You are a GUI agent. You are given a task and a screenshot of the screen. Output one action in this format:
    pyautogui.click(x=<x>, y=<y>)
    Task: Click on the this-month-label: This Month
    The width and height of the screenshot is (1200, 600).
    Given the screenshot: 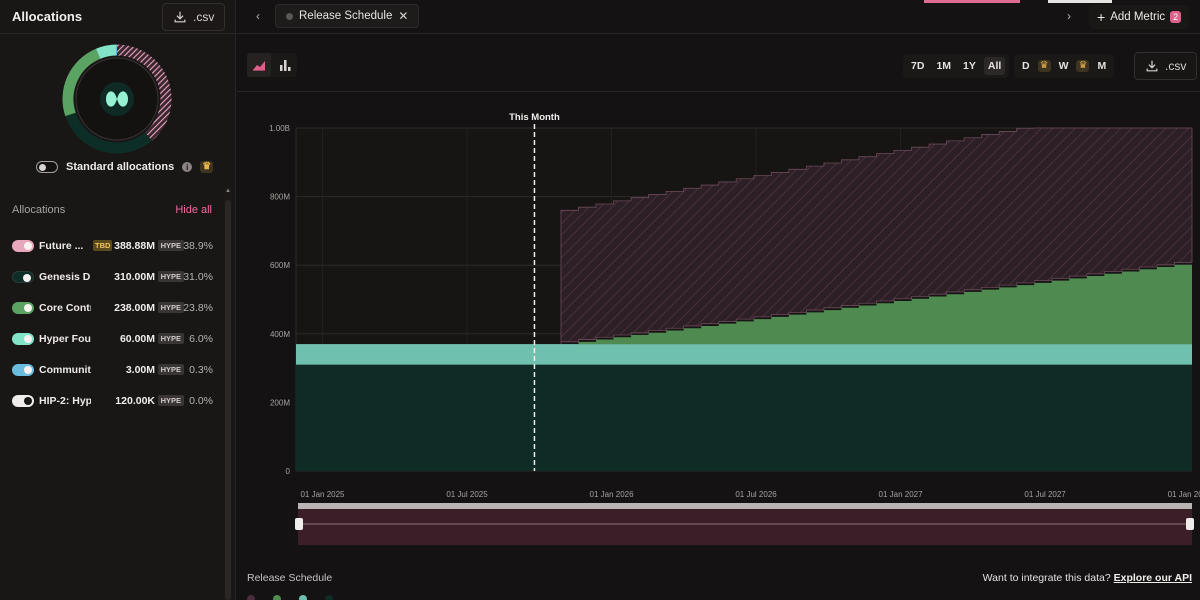 What is the action you would take?
    pyautogui.click(x=534, y=117)
    